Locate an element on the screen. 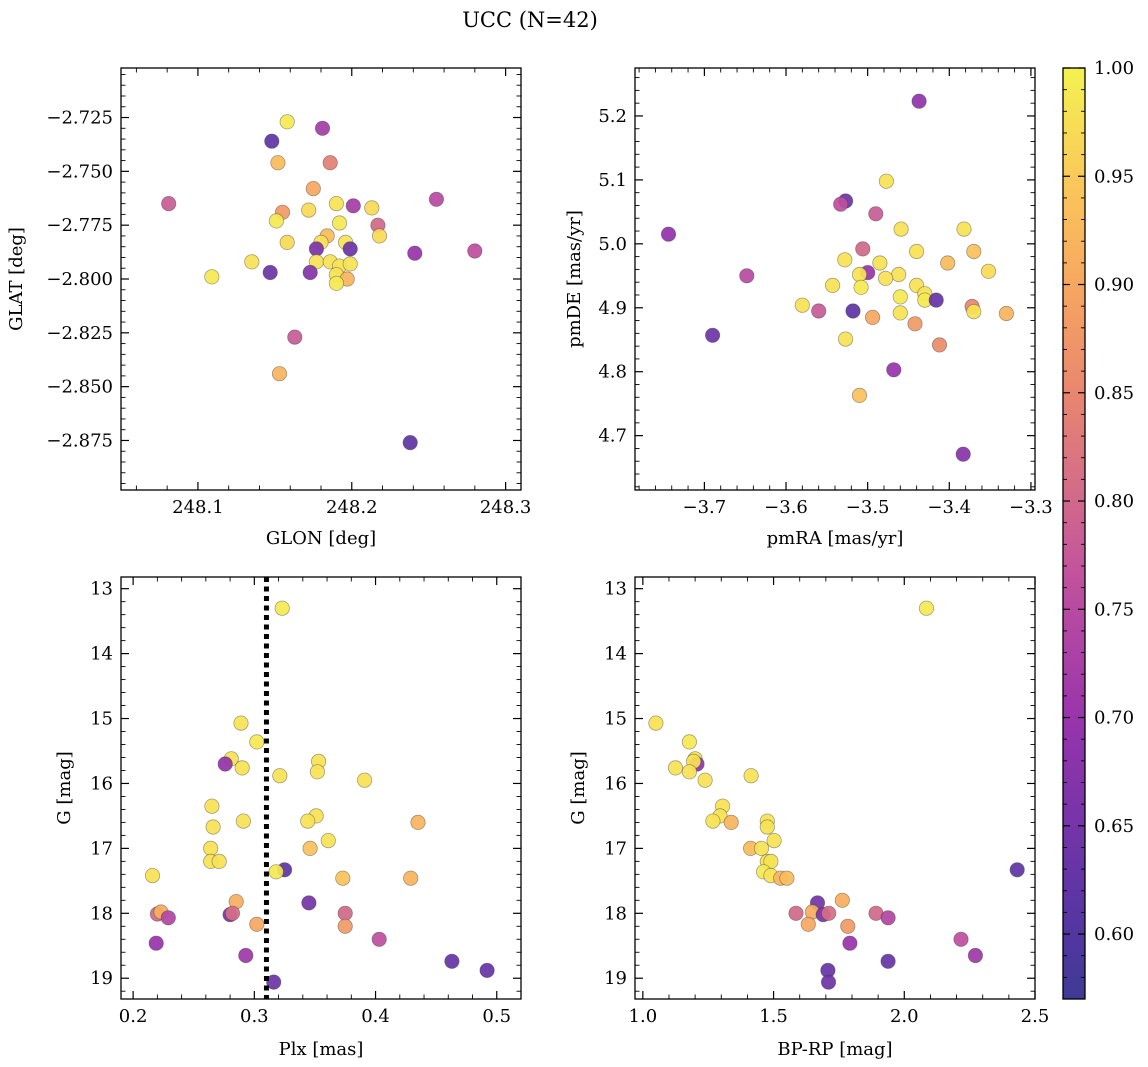 The image size is (1148, 1067). y-tick-label: 4.8 is located at coordinates (612, 372).